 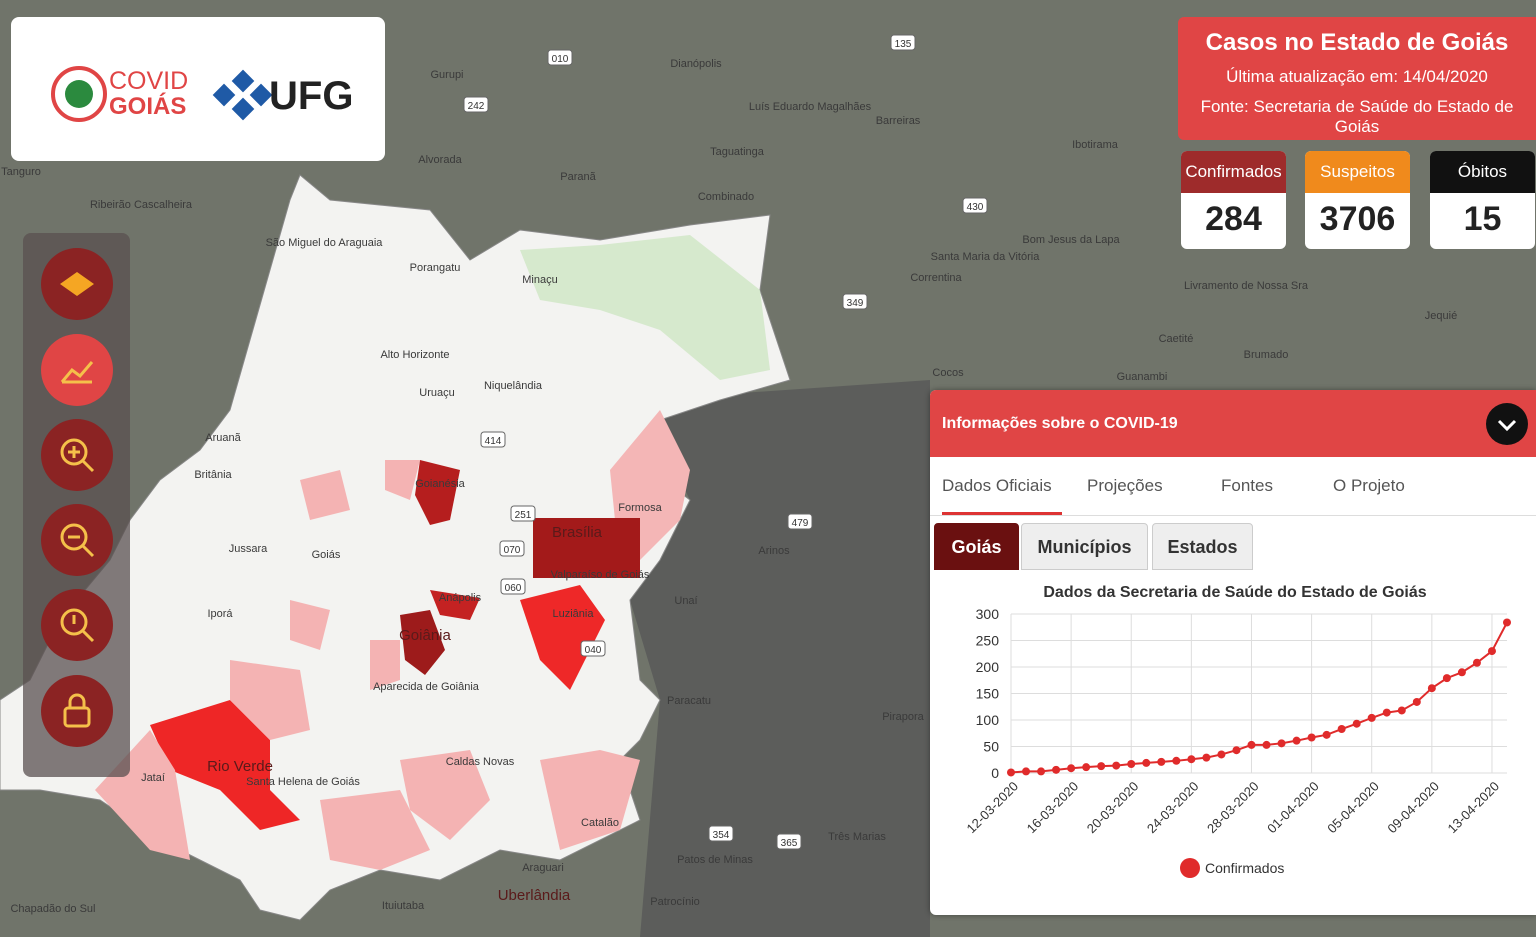 I want to click on x-tick-label: 28-03-2020, so click(x=1233, y=808).